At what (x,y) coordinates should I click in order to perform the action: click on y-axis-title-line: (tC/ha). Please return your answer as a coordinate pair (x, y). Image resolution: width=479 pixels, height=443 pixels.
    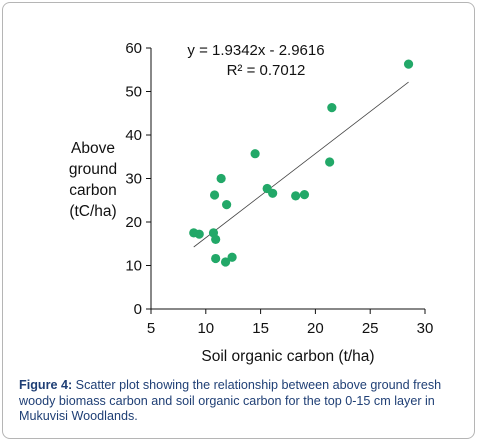
    Looking at the image, I should click on (92, 211).